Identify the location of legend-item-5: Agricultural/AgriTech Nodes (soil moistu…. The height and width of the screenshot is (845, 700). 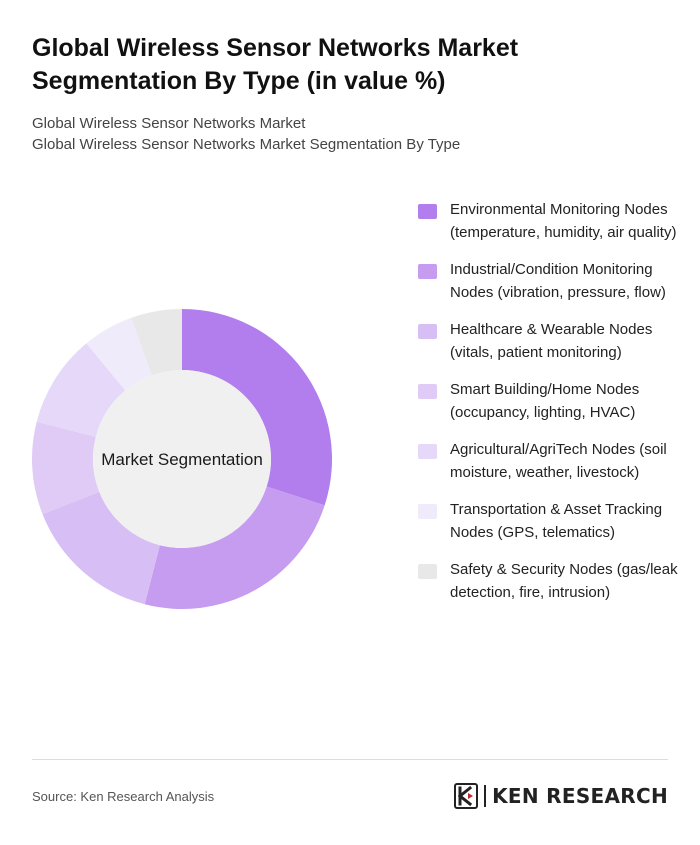
(549, 461).